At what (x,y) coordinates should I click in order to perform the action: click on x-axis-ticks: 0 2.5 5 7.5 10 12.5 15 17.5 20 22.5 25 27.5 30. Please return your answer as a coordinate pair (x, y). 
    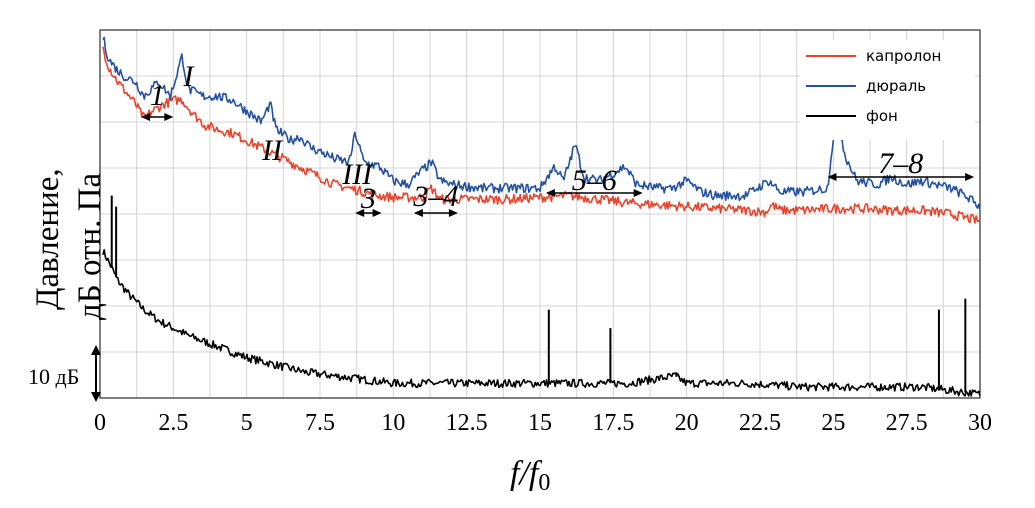
    Looking at the image, I should click on (543, 423).